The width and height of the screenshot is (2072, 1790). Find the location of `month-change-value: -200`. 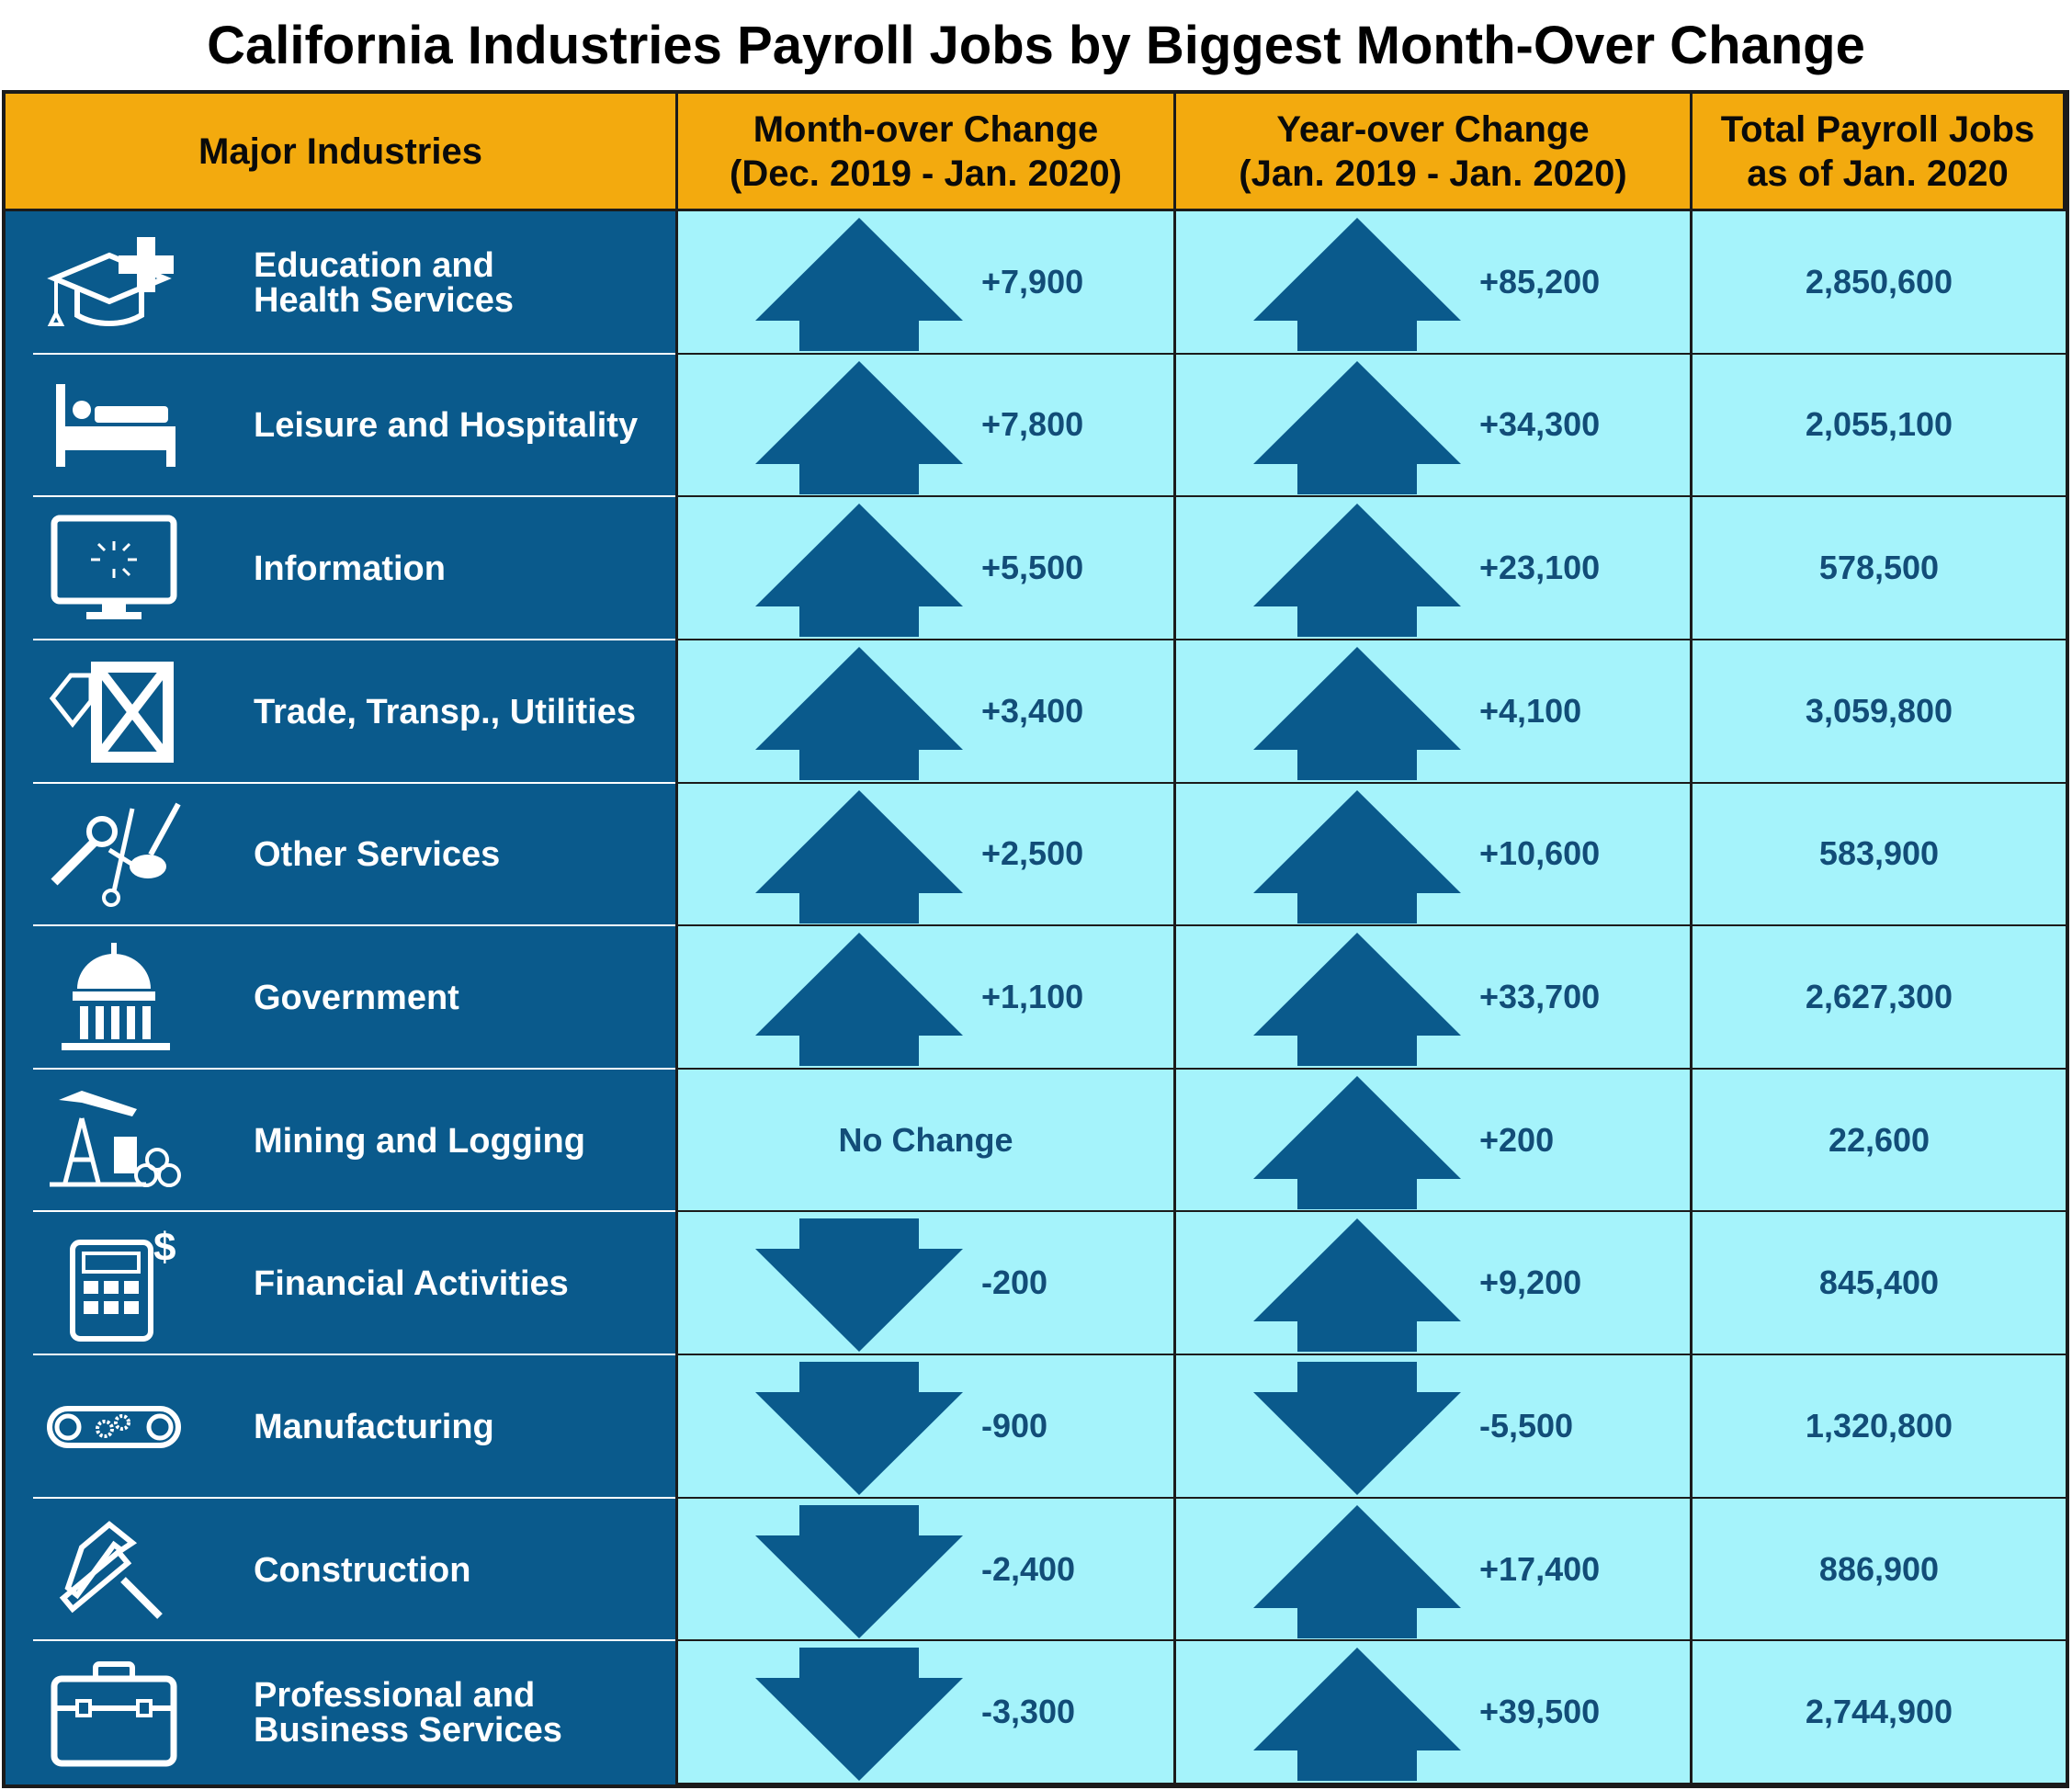

month-change-value: -200 is located at coordinates (1014, 1283).